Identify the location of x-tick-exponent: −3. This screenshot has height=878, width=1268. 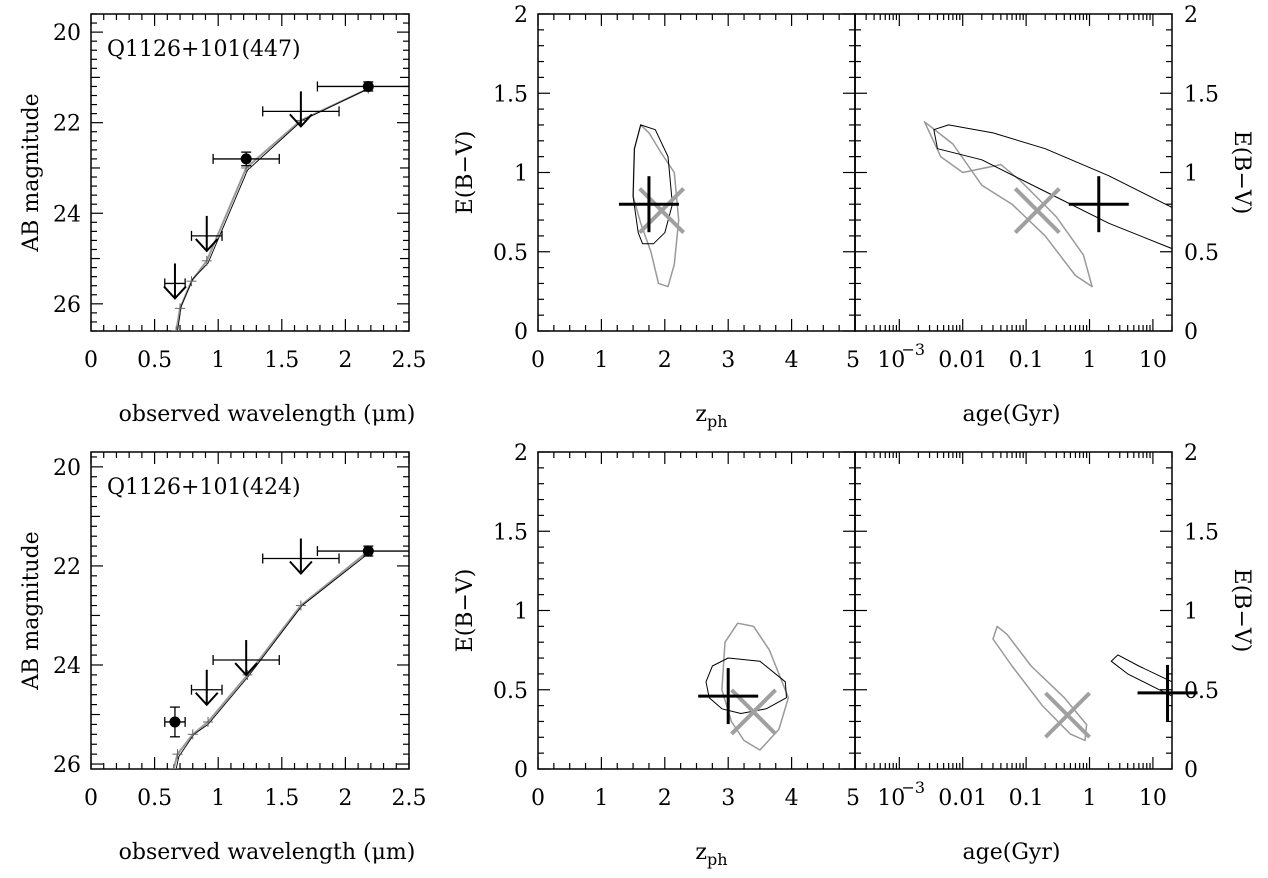
(914, 349).